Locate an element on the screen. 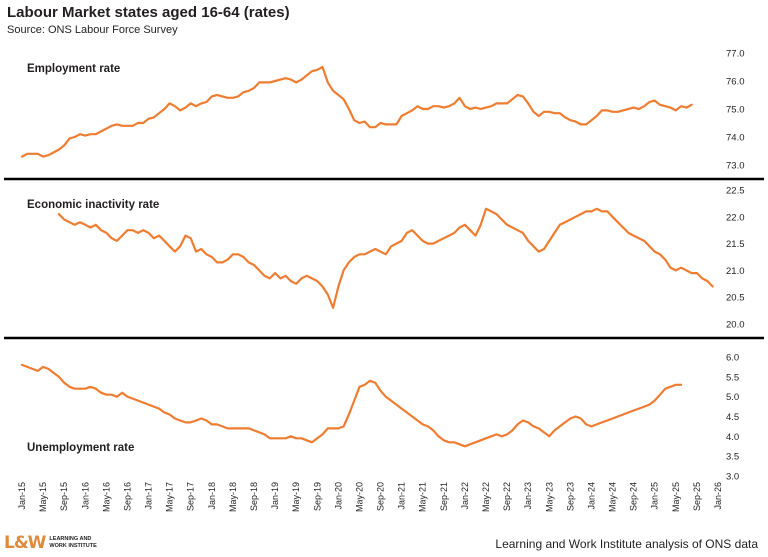  x-tick-label: May-25 is located at coordinates (676, 497).